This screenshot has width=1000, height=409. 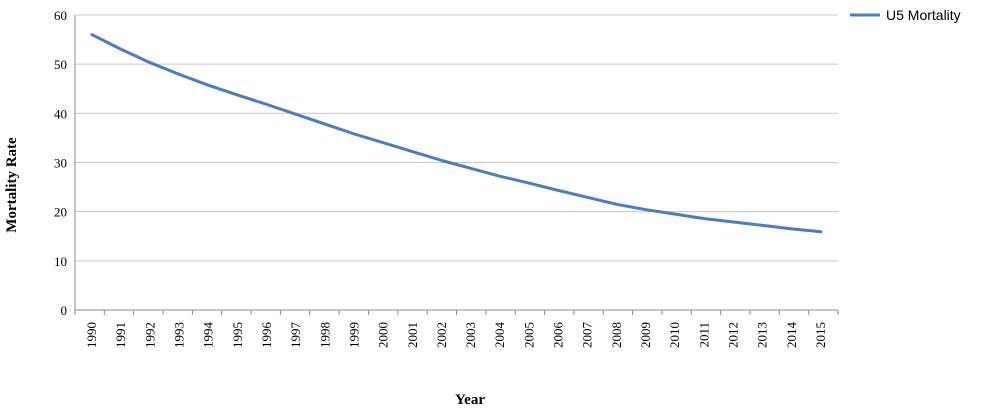 What do you see at coordinates (60, 15) in the screenshot?
I see `y-tick-label: 60` at bounding box center [60, 15].